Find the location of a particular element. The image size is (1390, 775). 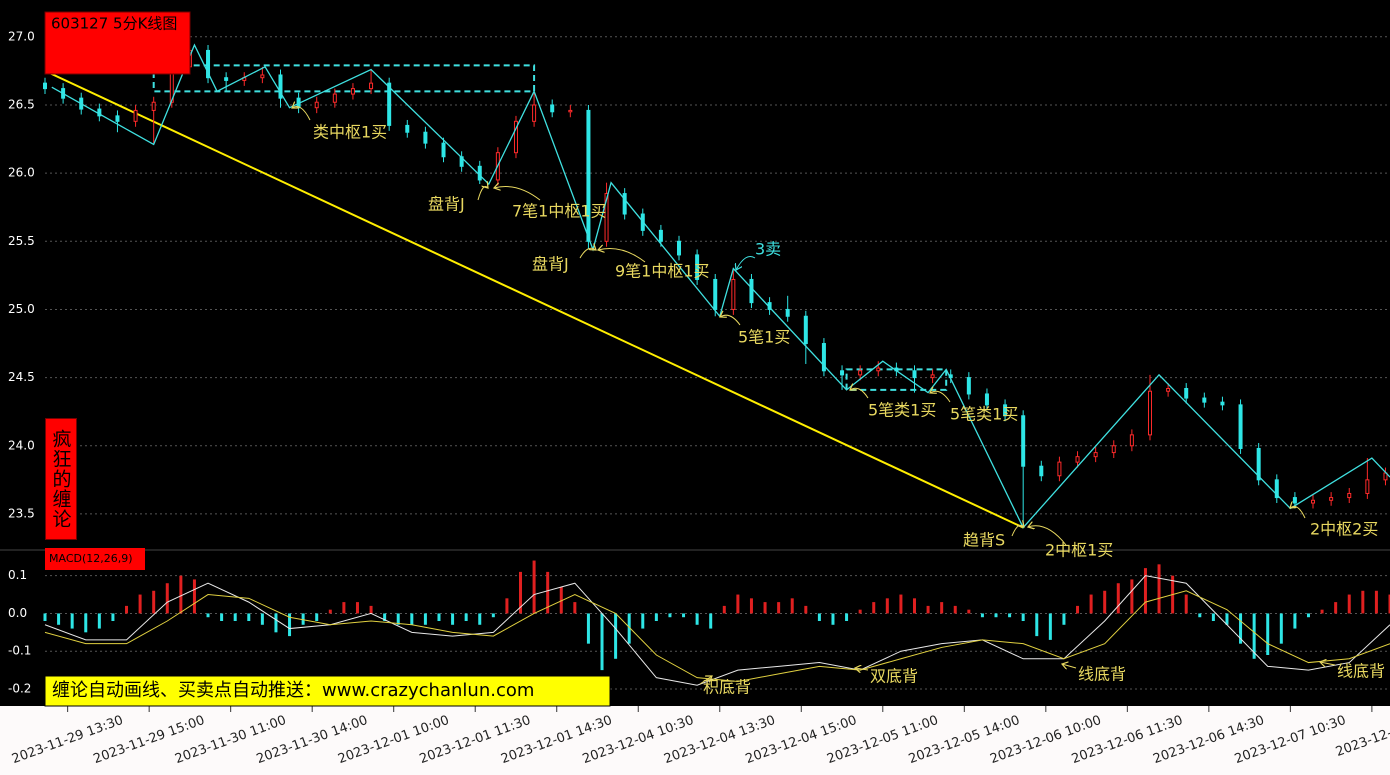

annotation: 线底背 is located at coordinates (1361, 671).